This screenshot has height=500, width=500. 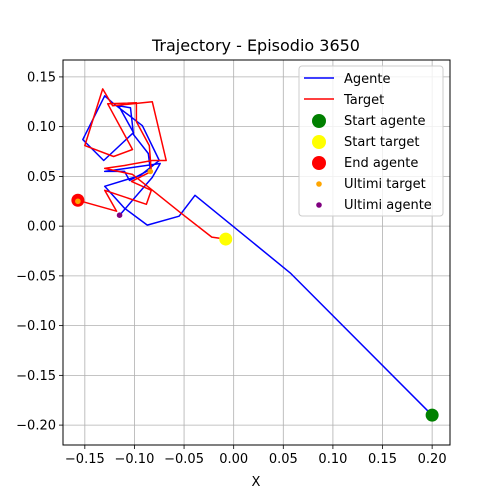 What do you see at coordinates (319, 205) in the screenshot?
I see `legend-ultimi-agente-marker` at bounding box center [319, 205].